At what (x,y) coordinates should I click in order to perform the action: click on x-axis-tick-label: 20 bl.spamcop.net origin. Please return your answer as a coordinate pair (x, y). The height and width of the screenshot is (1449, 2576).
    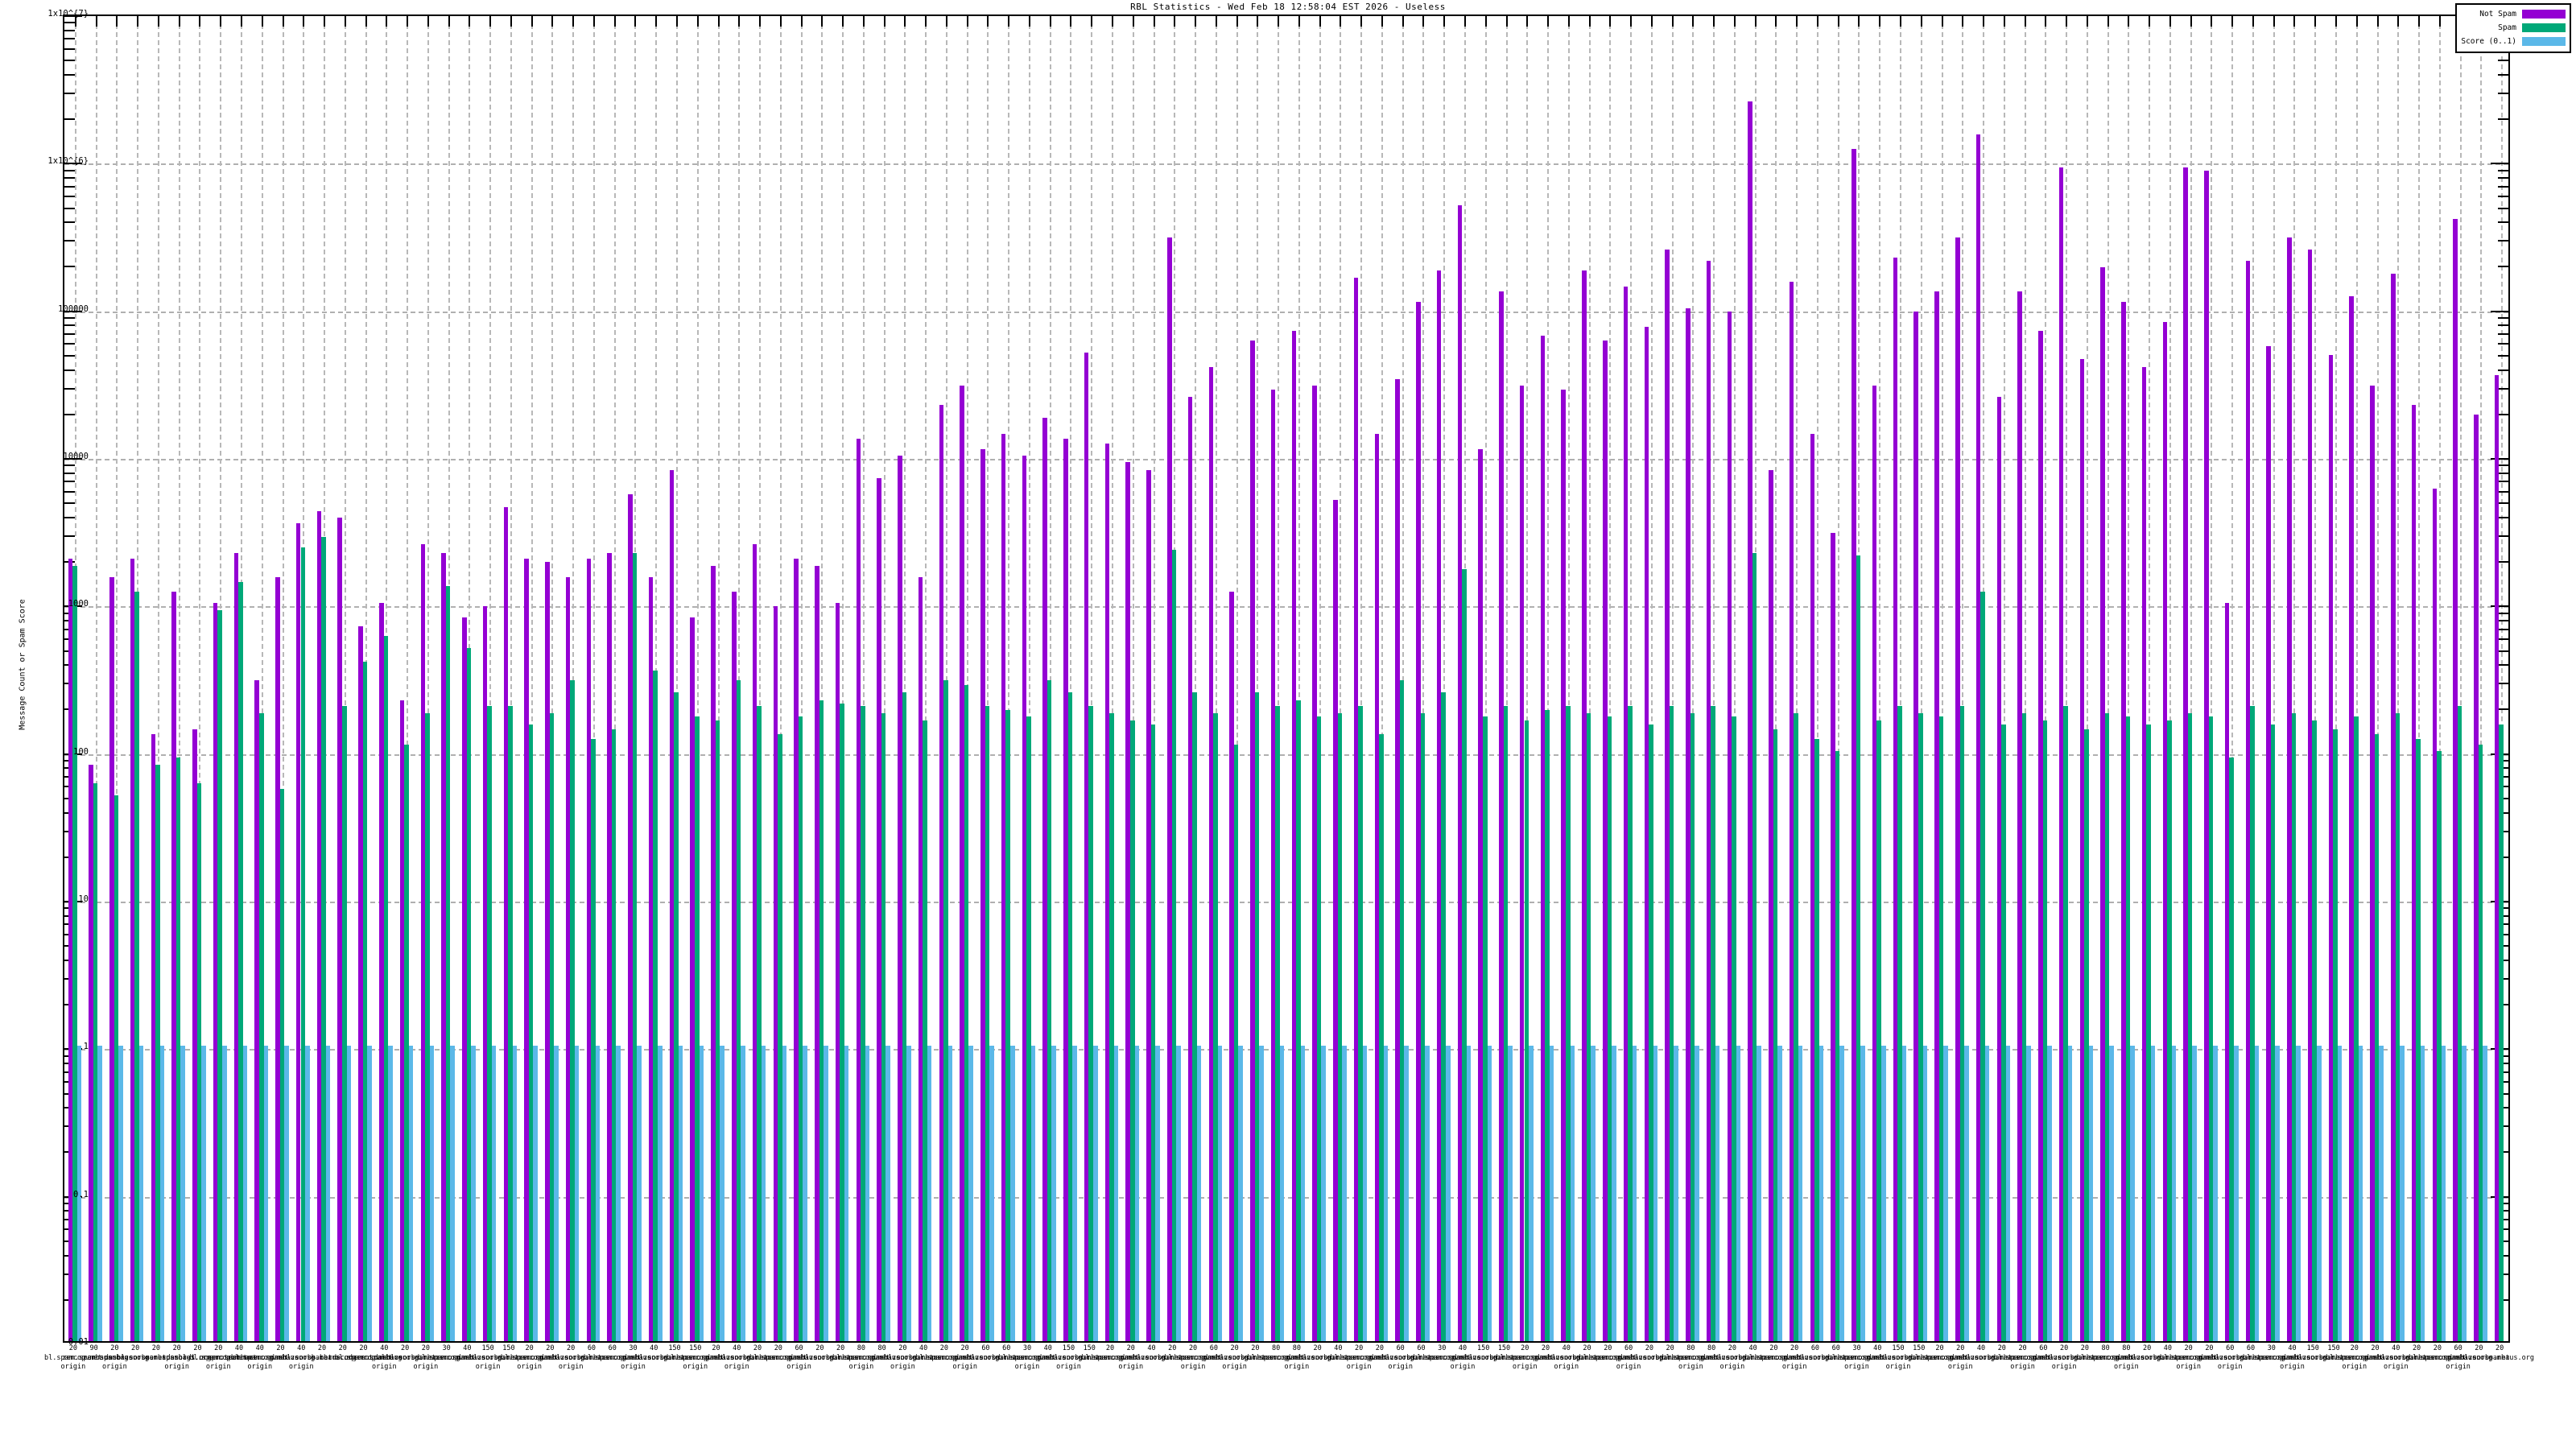
    Looking at the image, I should click on (2354, 1357).